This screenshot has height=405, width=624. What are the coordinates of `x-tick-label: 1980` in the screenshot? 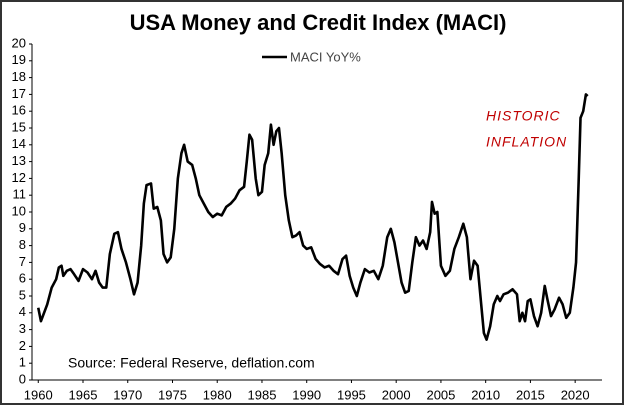 It's located at (217, 394).